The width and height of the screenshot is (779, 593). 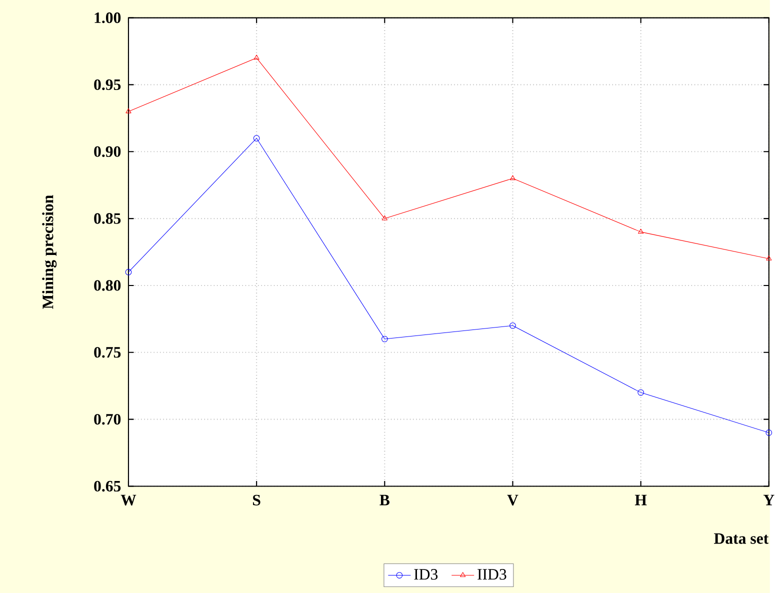 I want to click on y-tick-label: 0.90, so click(x=107, y=152).